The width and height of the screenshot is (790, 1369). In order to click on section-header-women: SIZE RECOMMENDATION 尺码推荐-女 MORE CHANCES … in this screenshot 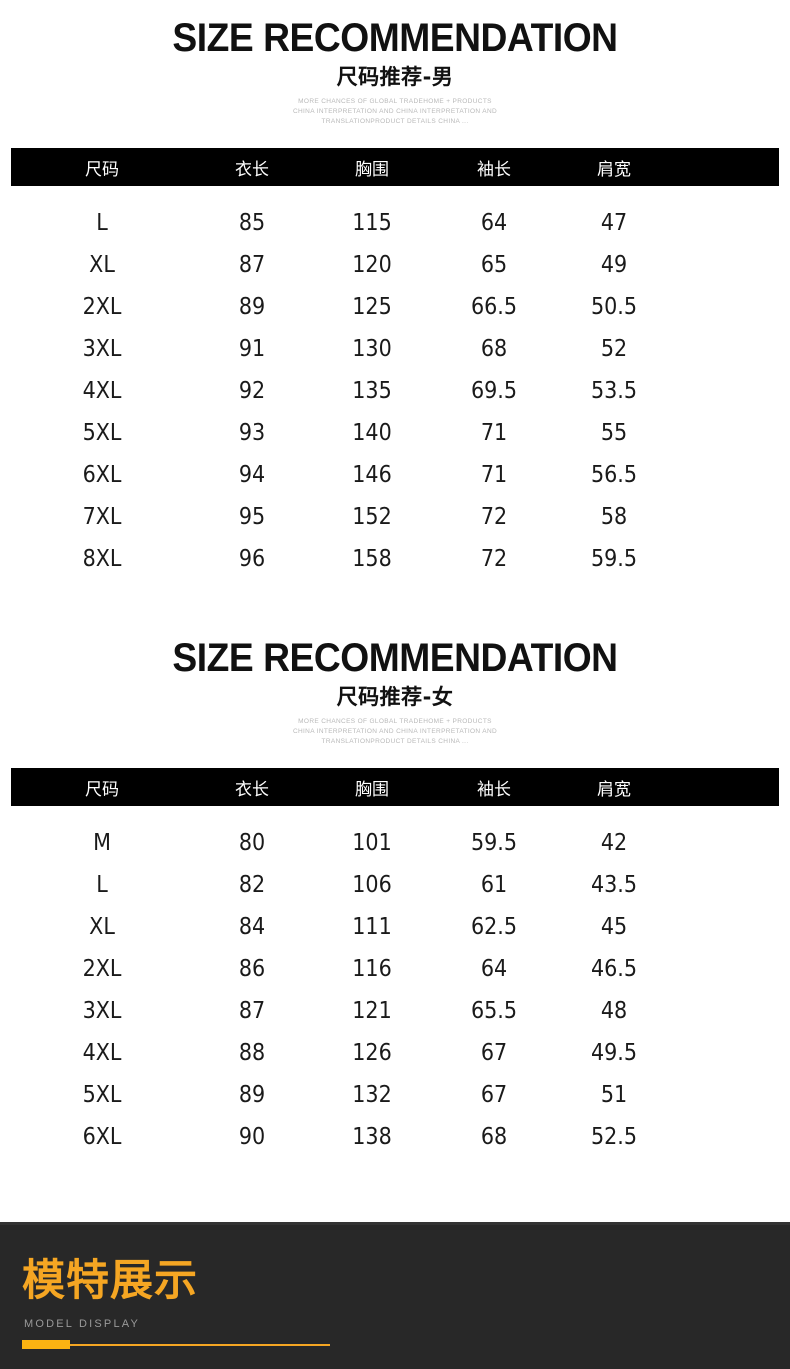, I will do `click(395, 681)`.